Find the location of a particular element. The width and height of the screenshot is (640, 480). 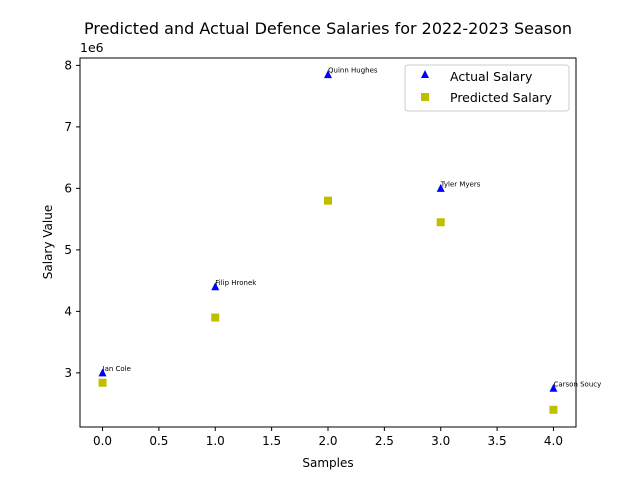

legend-predicted-label: Predicted Salary is located at coordinates (501, 97).